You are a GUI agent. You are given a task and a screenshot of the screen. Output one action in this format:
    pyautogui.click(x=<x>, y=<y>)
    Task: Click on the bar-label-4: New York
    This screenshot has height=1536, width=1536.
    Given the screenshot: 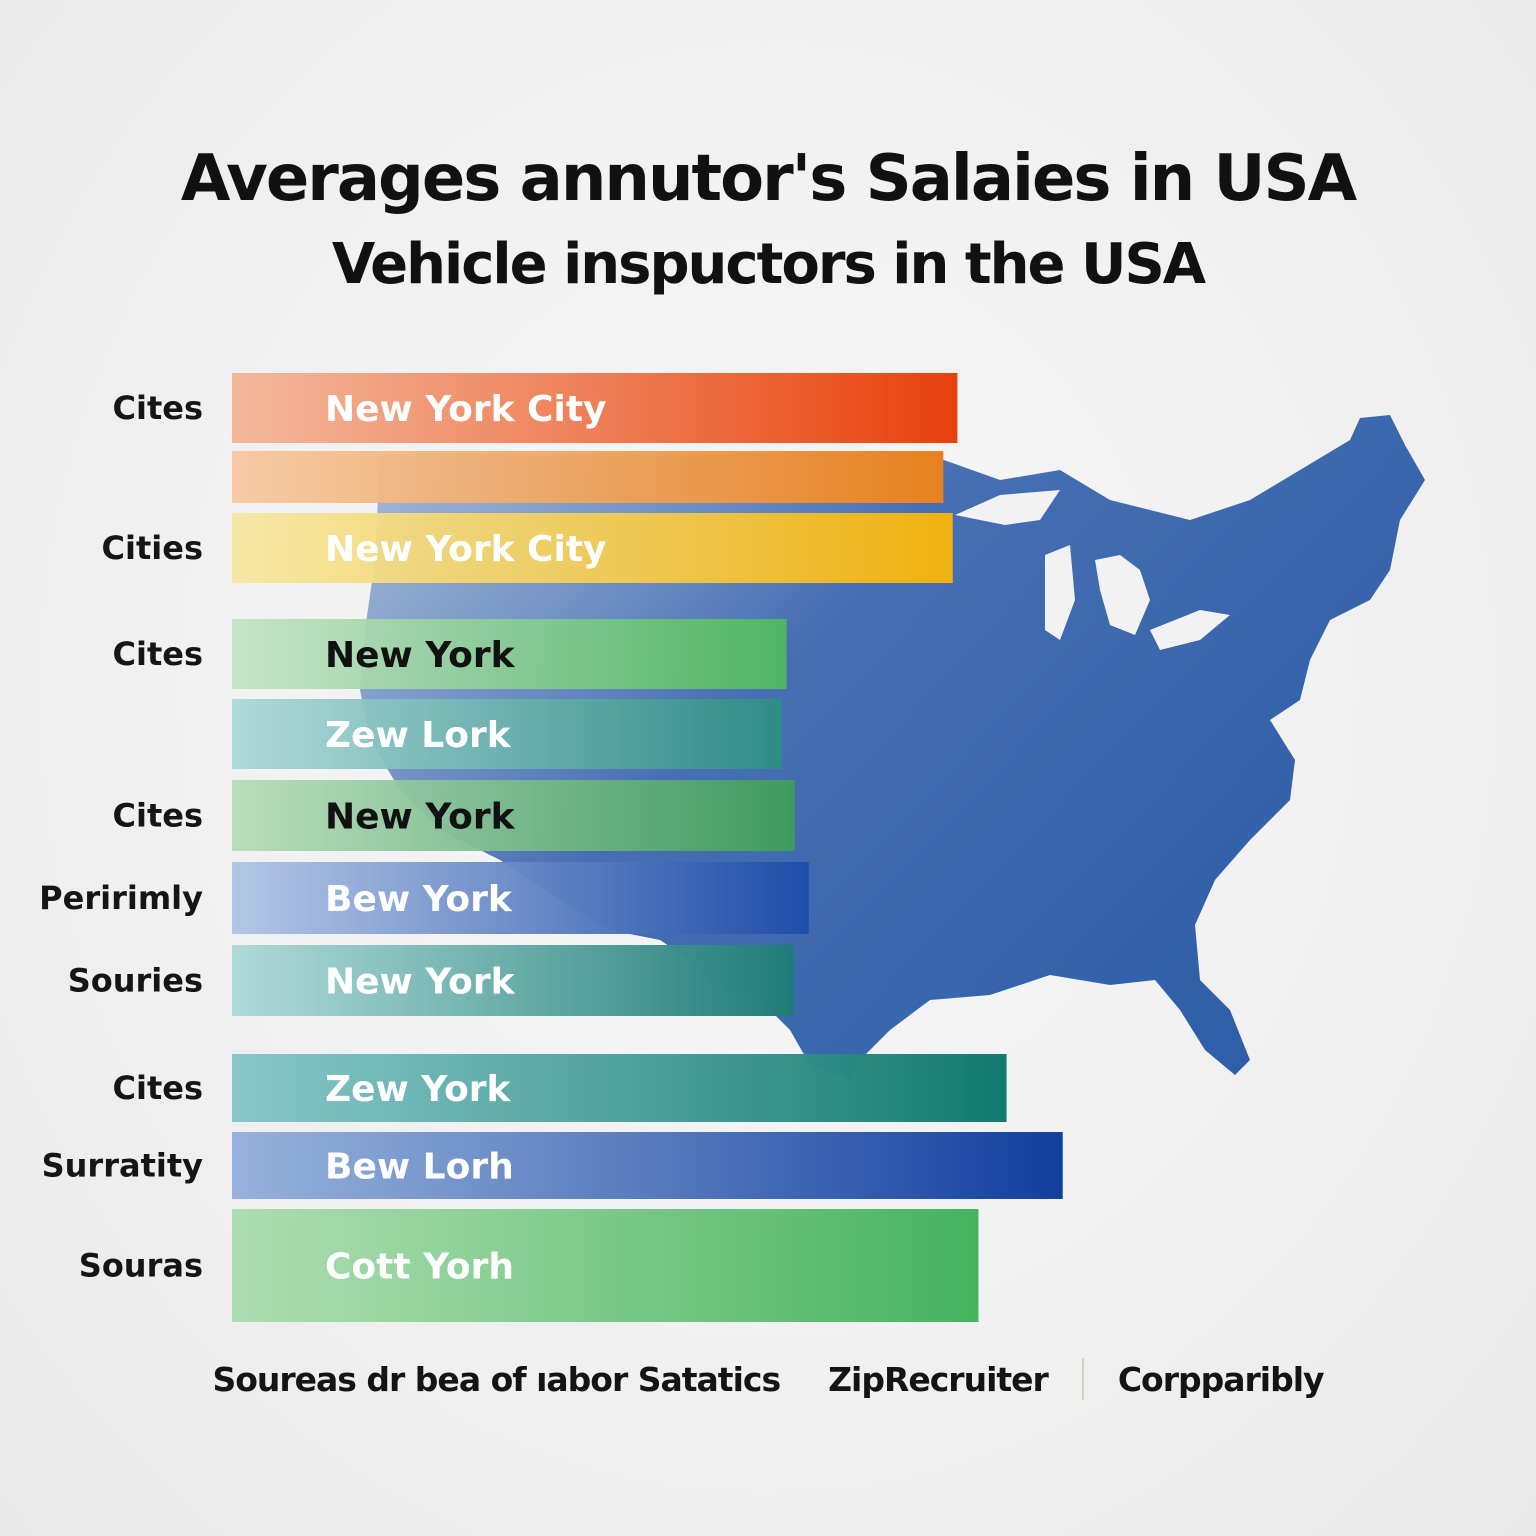 What is the action you would take?
    pyautogui.click(x=420, y=655)
    